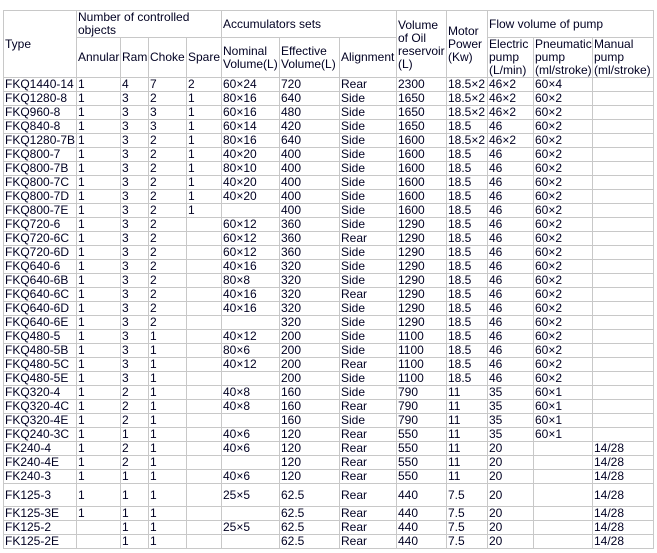  Describe the element at coordinates (421, 406) in the screenshot. I see `cell-oil-reservoir: 790` at that location.